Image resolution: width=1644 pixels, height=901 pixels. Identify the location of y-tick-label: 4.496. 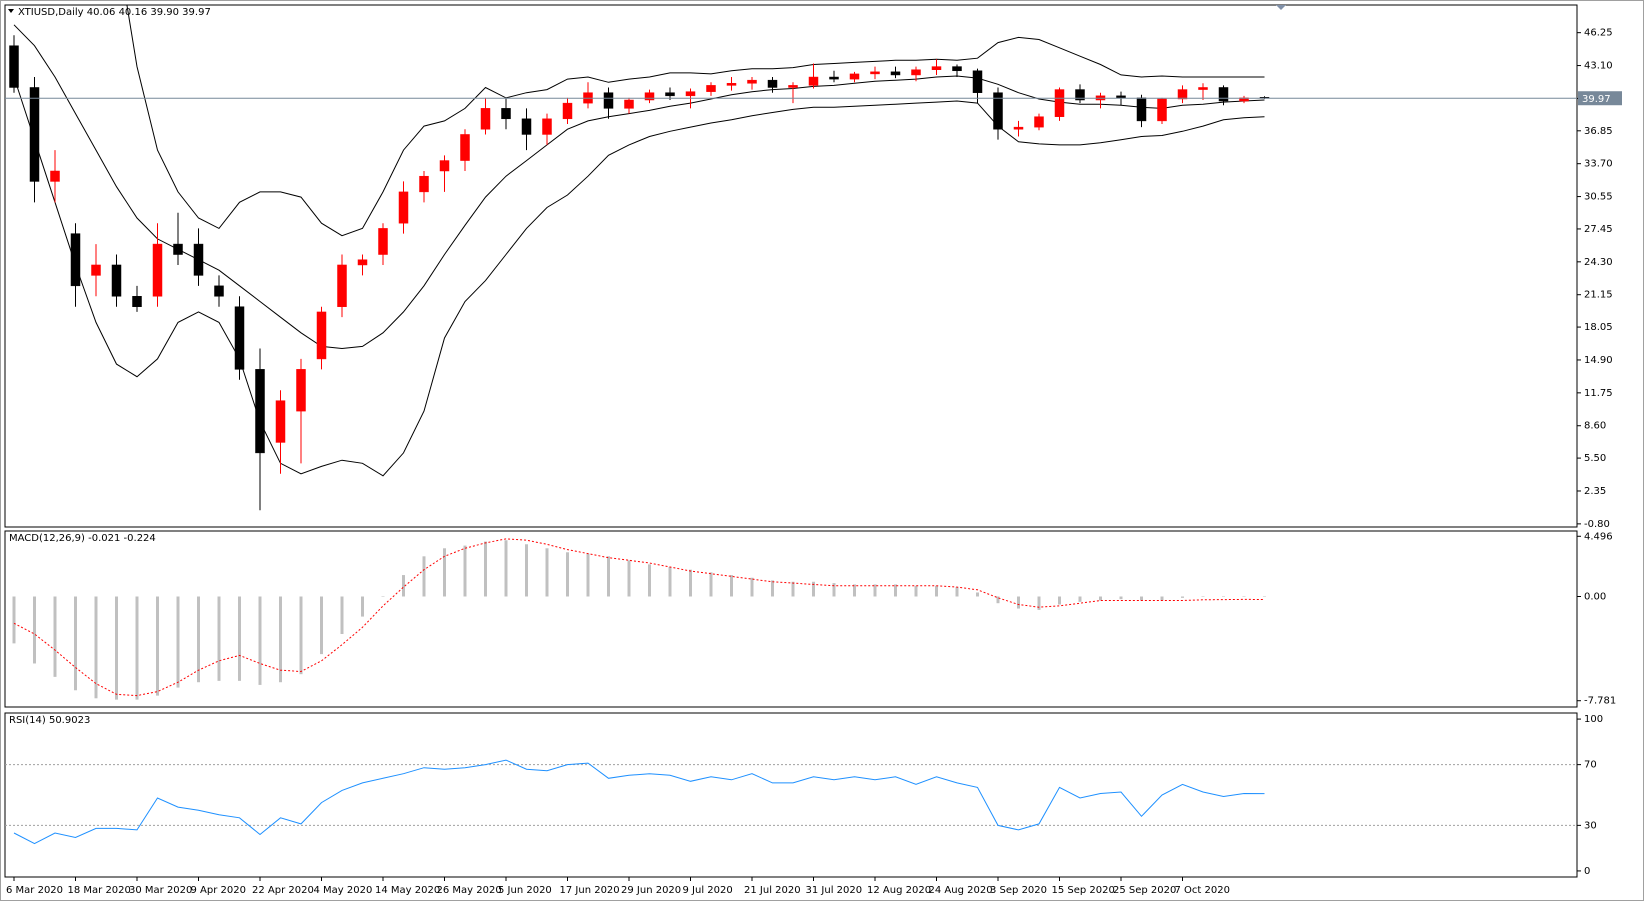
(1598, 536).